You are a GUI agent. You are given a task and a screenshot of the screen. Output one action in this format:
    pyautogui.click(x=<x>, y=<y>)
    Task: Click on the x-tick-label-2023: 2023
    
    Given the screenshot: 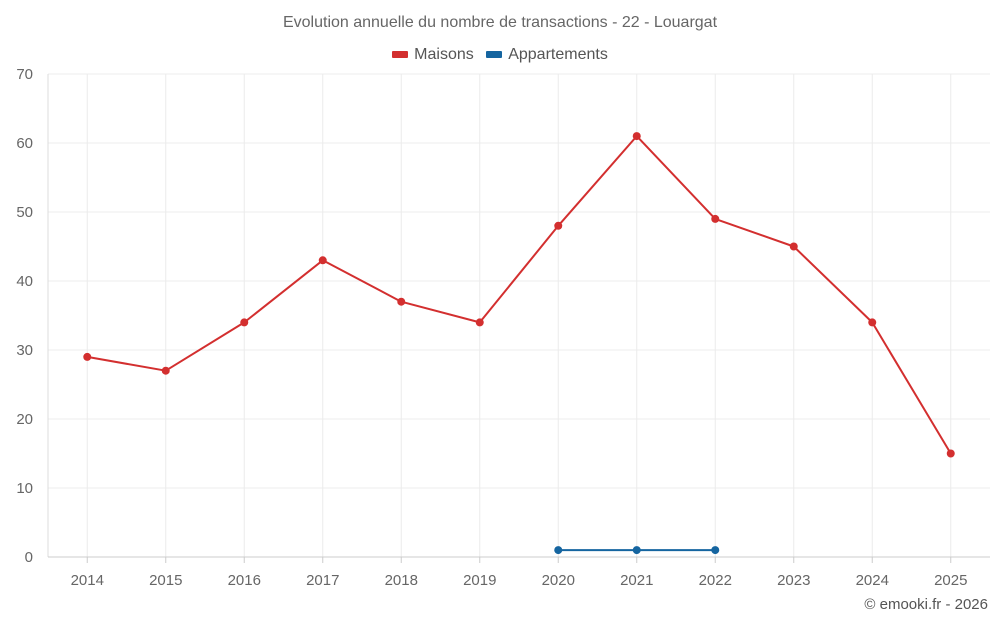 What is the action you would take?
    pyautogui.click(x=793, y=580)
    